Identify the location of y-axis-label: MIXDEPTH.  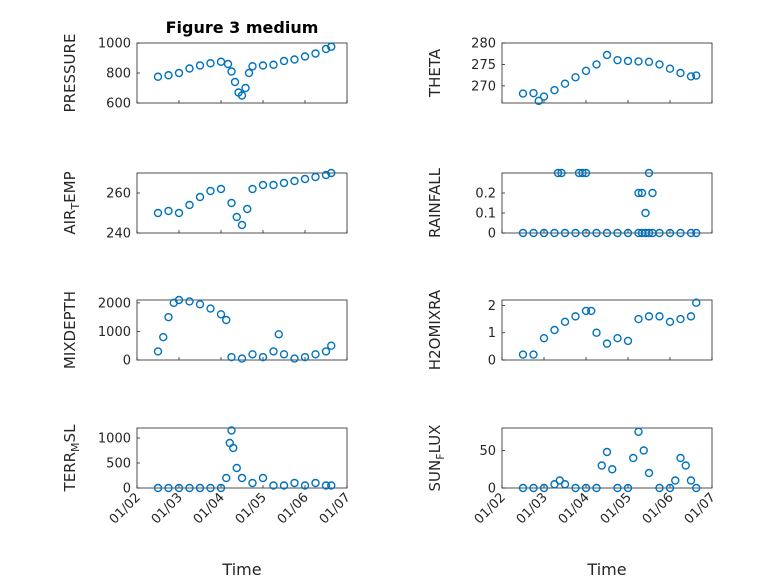
(70, 330).